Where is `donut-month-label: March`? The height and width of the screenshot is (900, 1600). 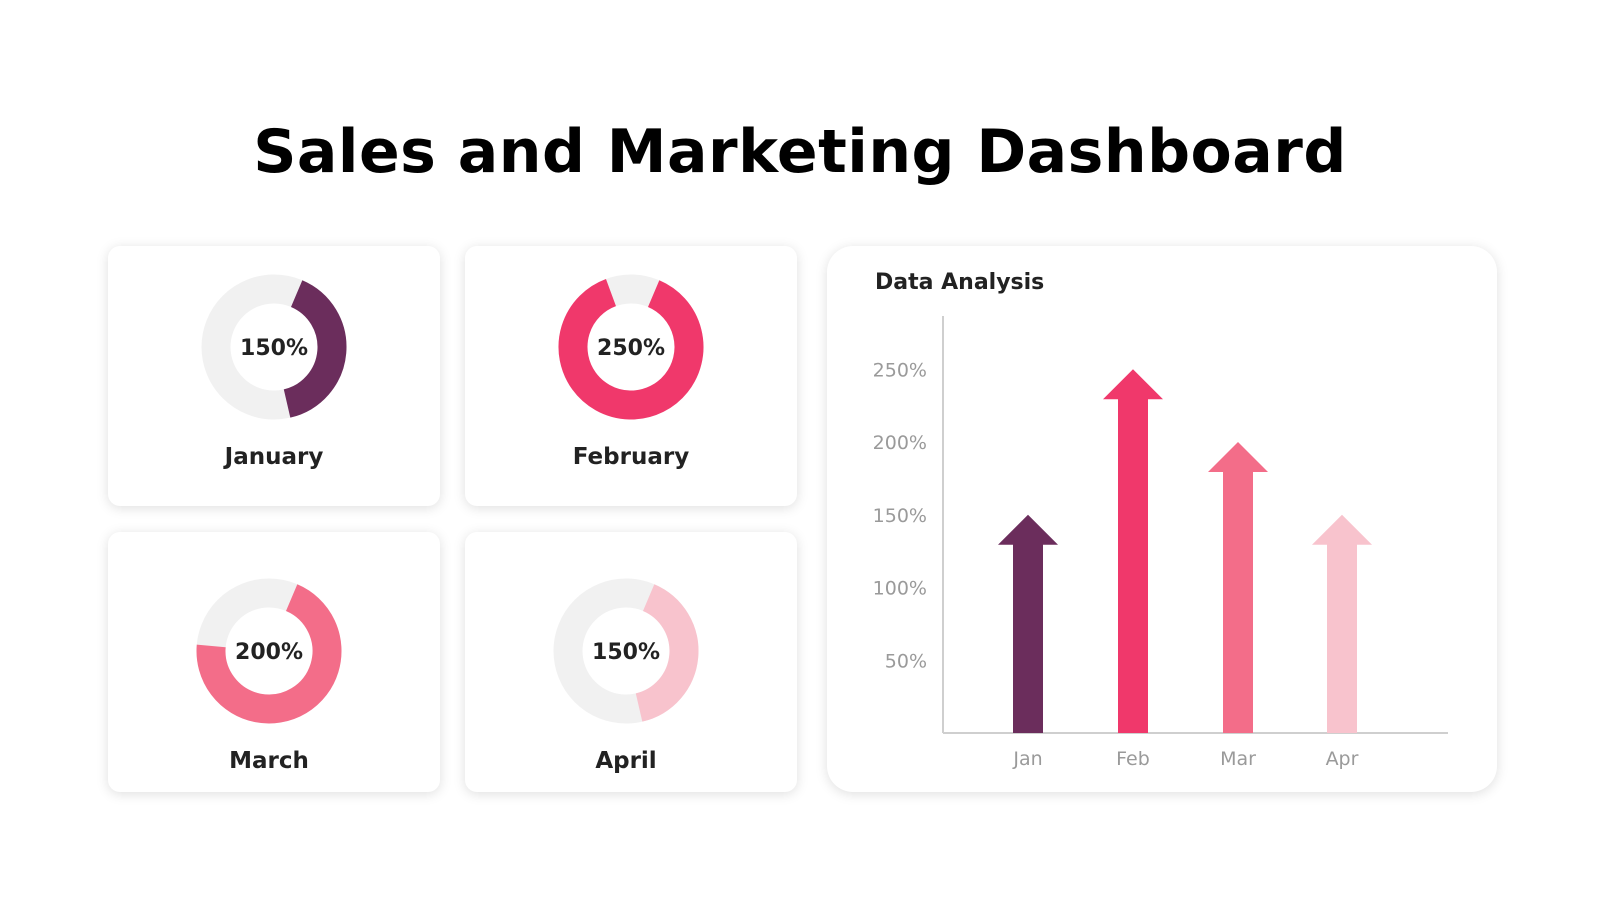
donut-month-label: March is located at coordinates (269, 761).